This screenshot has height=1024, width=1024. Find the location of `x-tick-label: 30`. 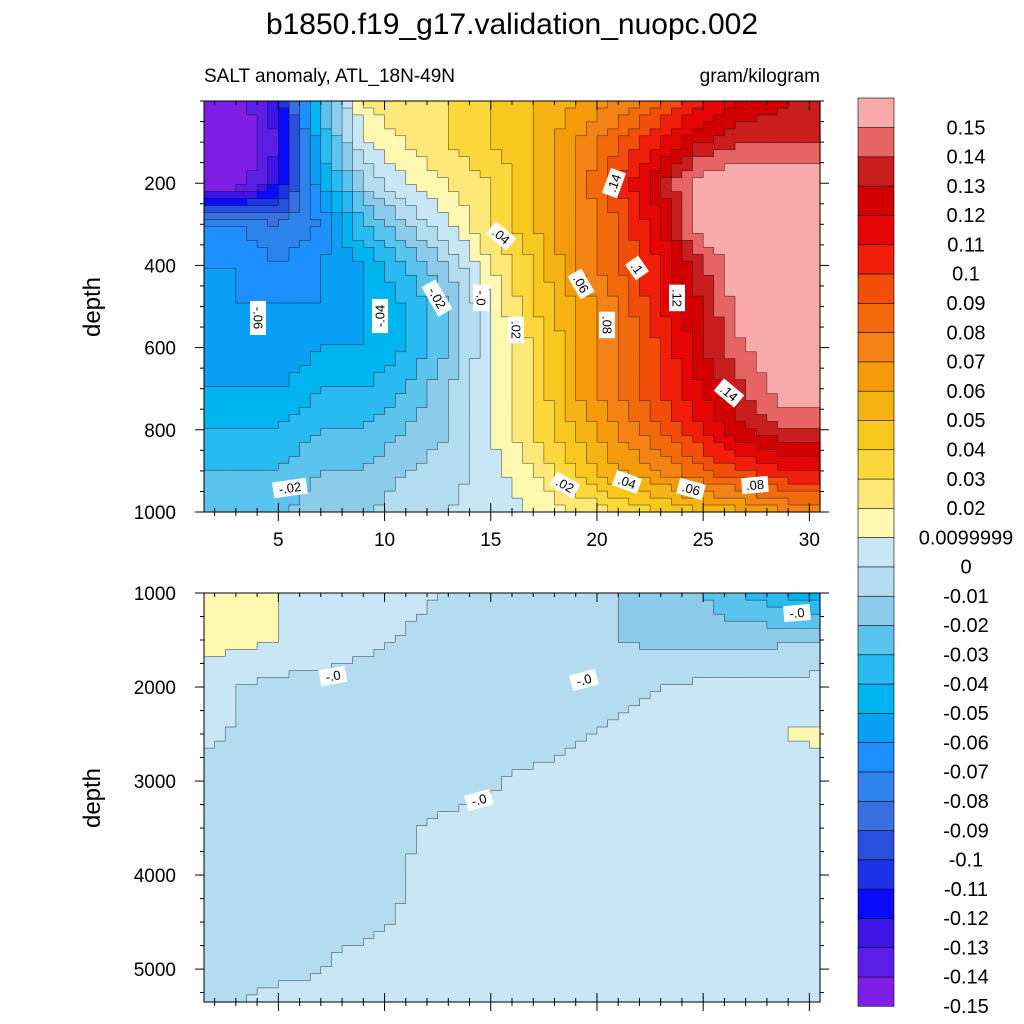

x-tick-label: 30 is located at coordinates (809, 540).